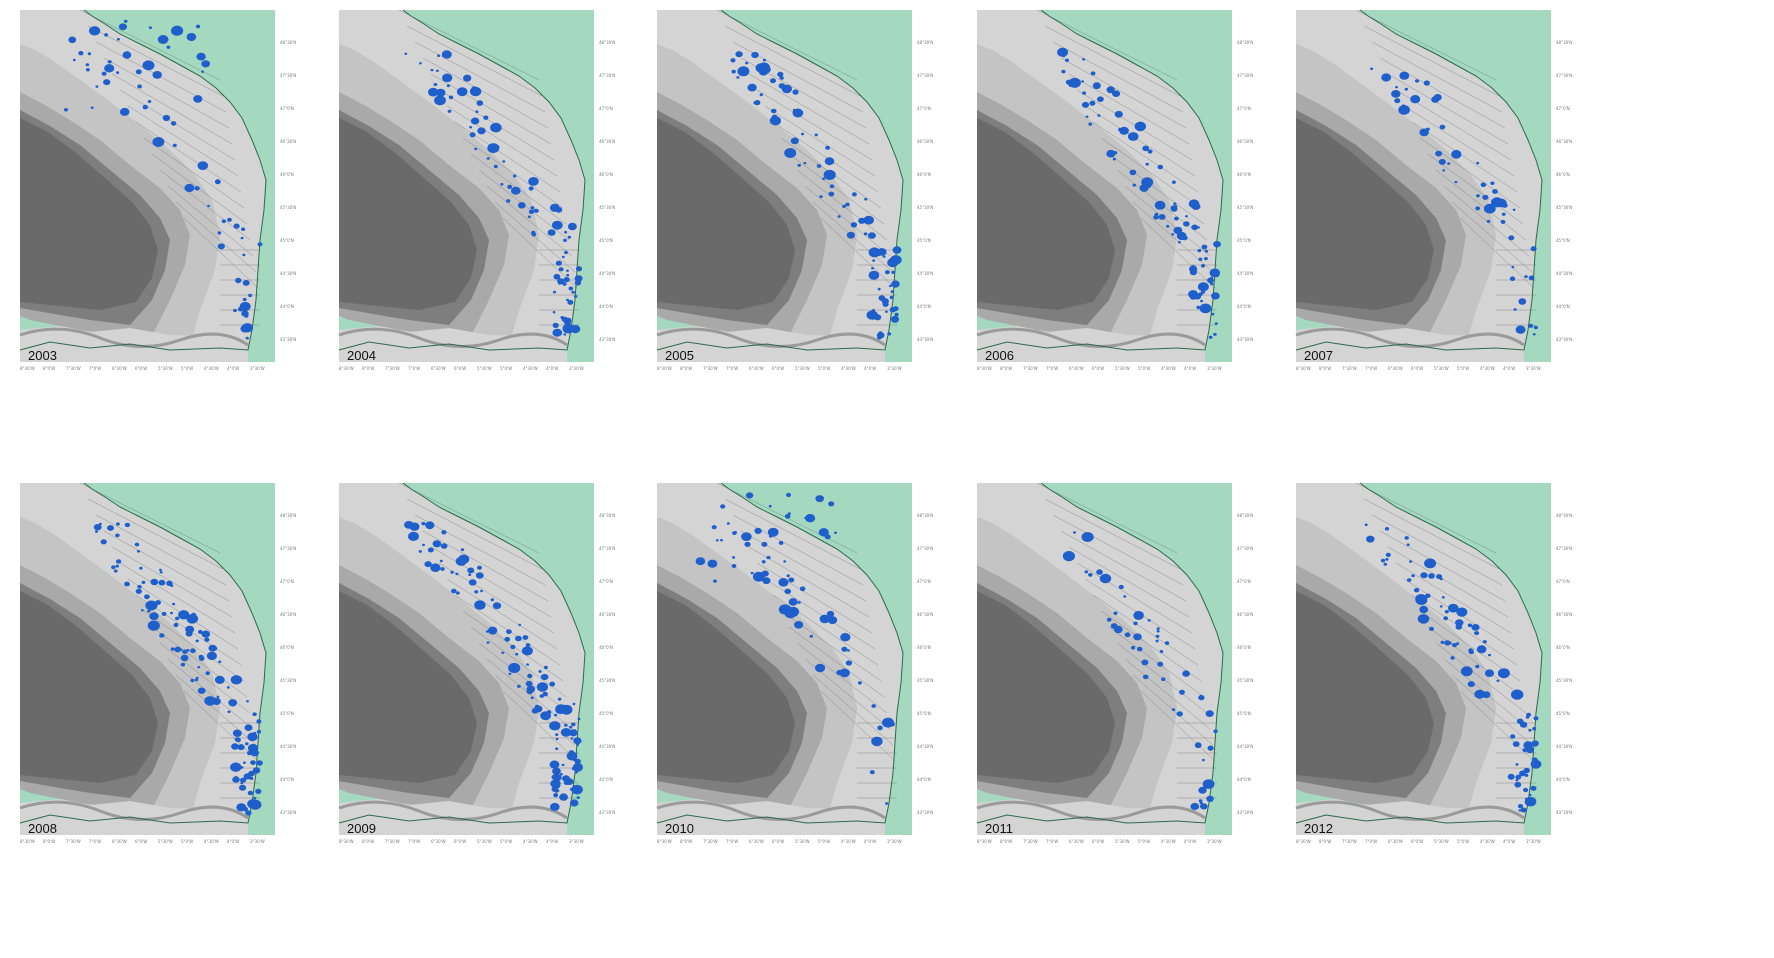 The width and height of the screenshot is (1774, 958). Describe the element at coordinates (1325, 368) in the screenshot. I see `longitude-tick-label: 8°0'W` at that location.